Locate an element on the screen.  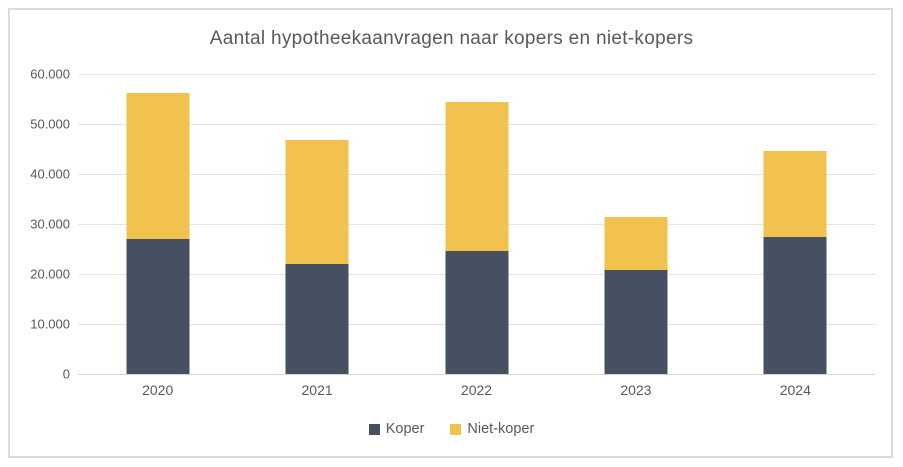
bar-stack-2023 is located at coordinates (636, 224).